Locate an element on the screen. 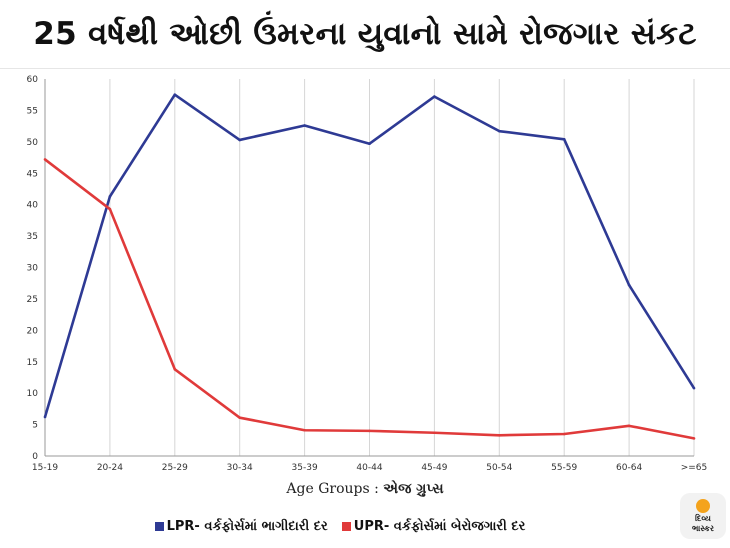  y-tick-label: 0 is located at coordinates (35, 457).